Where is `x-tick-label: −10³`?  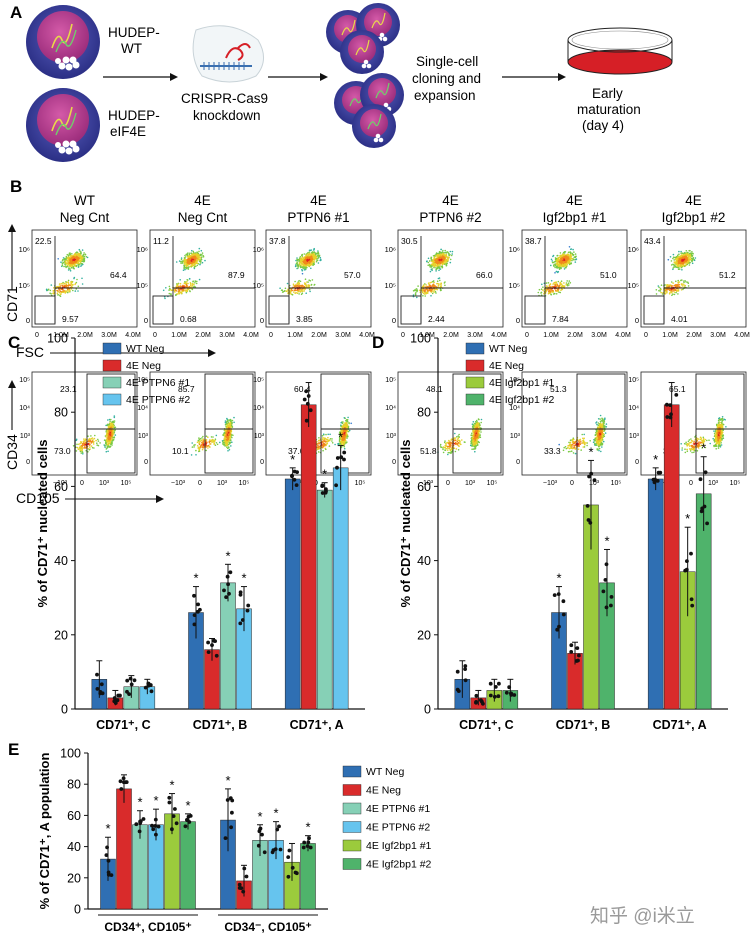 x-tick-label: −10³ is located at coordinates (60, 483).